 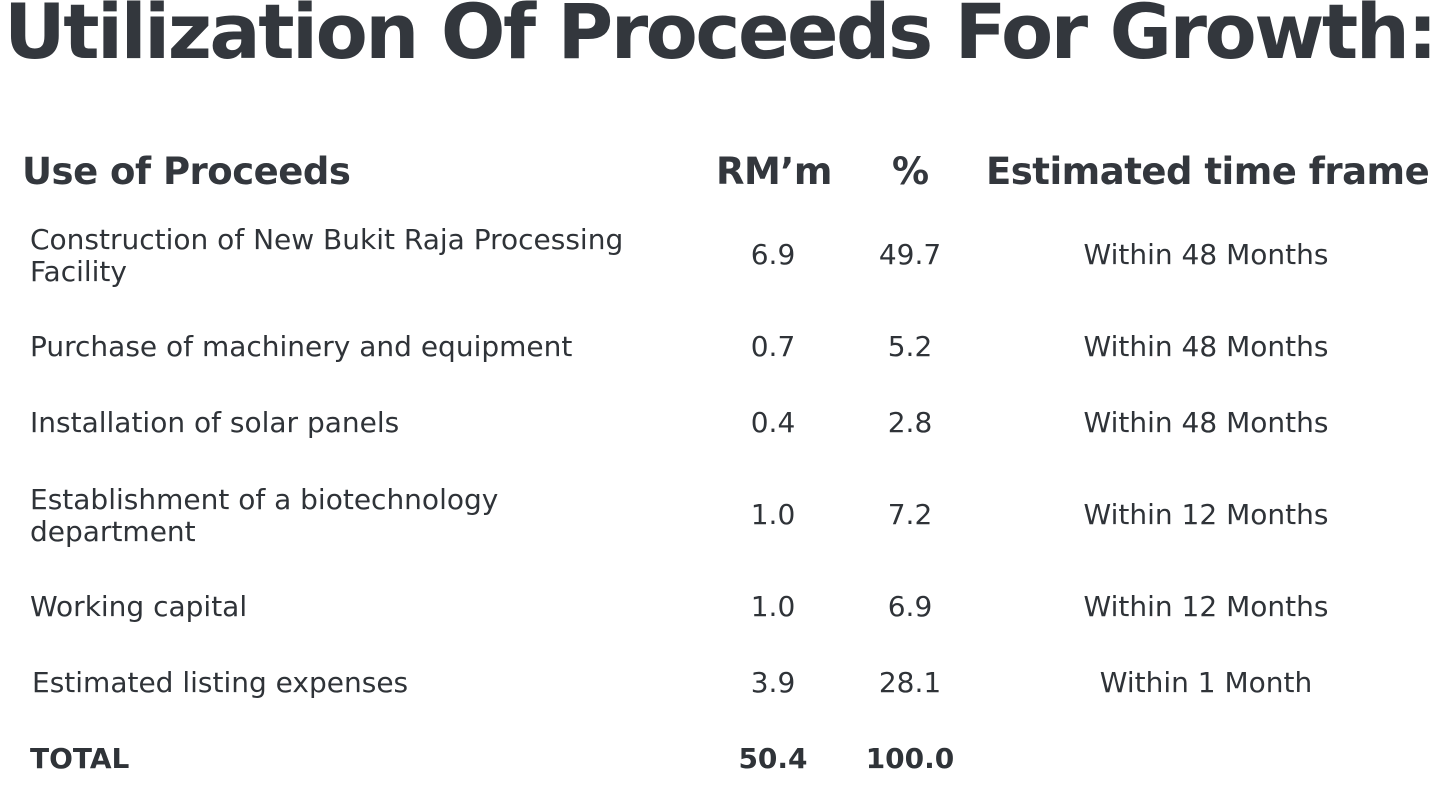 What do you see at coordinates (773, 682) in the screenshot?
I see `rm-cell: 3.9` at bounding box center [773, 682].